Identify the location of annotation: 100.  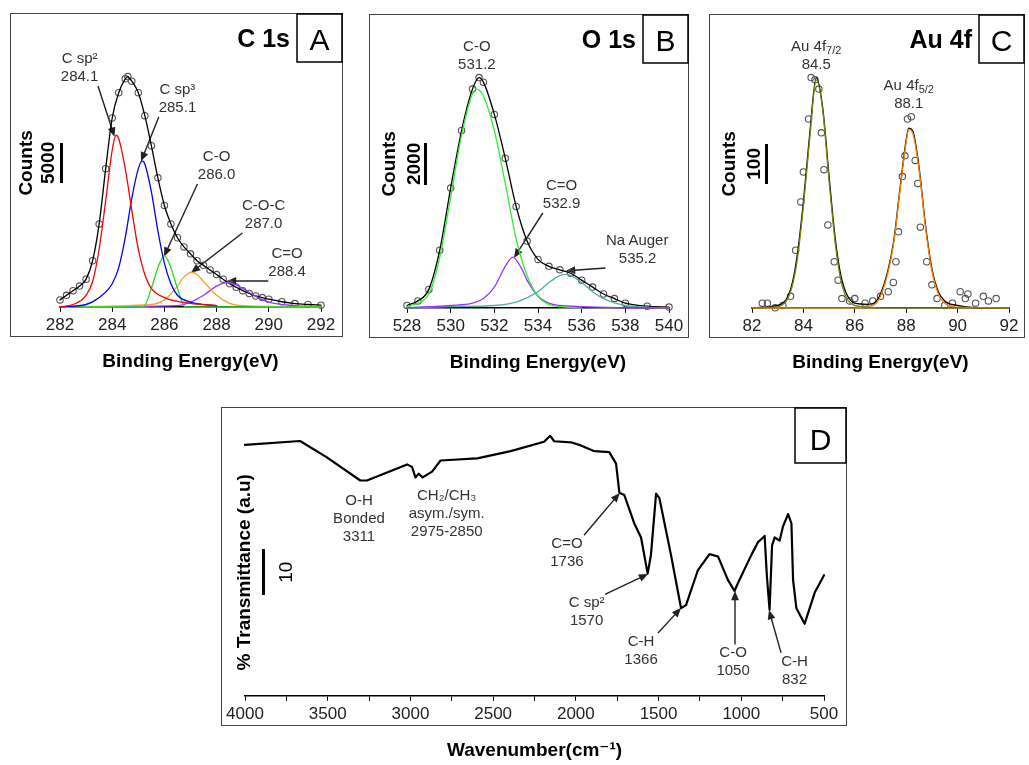
(753, 164).